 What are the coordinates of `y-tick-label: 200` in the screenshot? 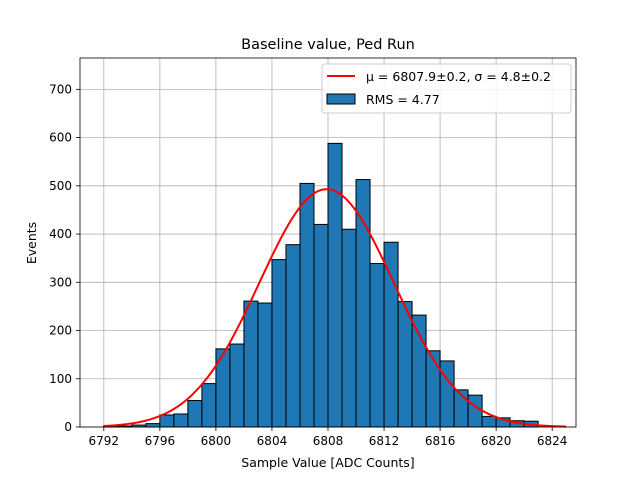 It's located at (60, 331).